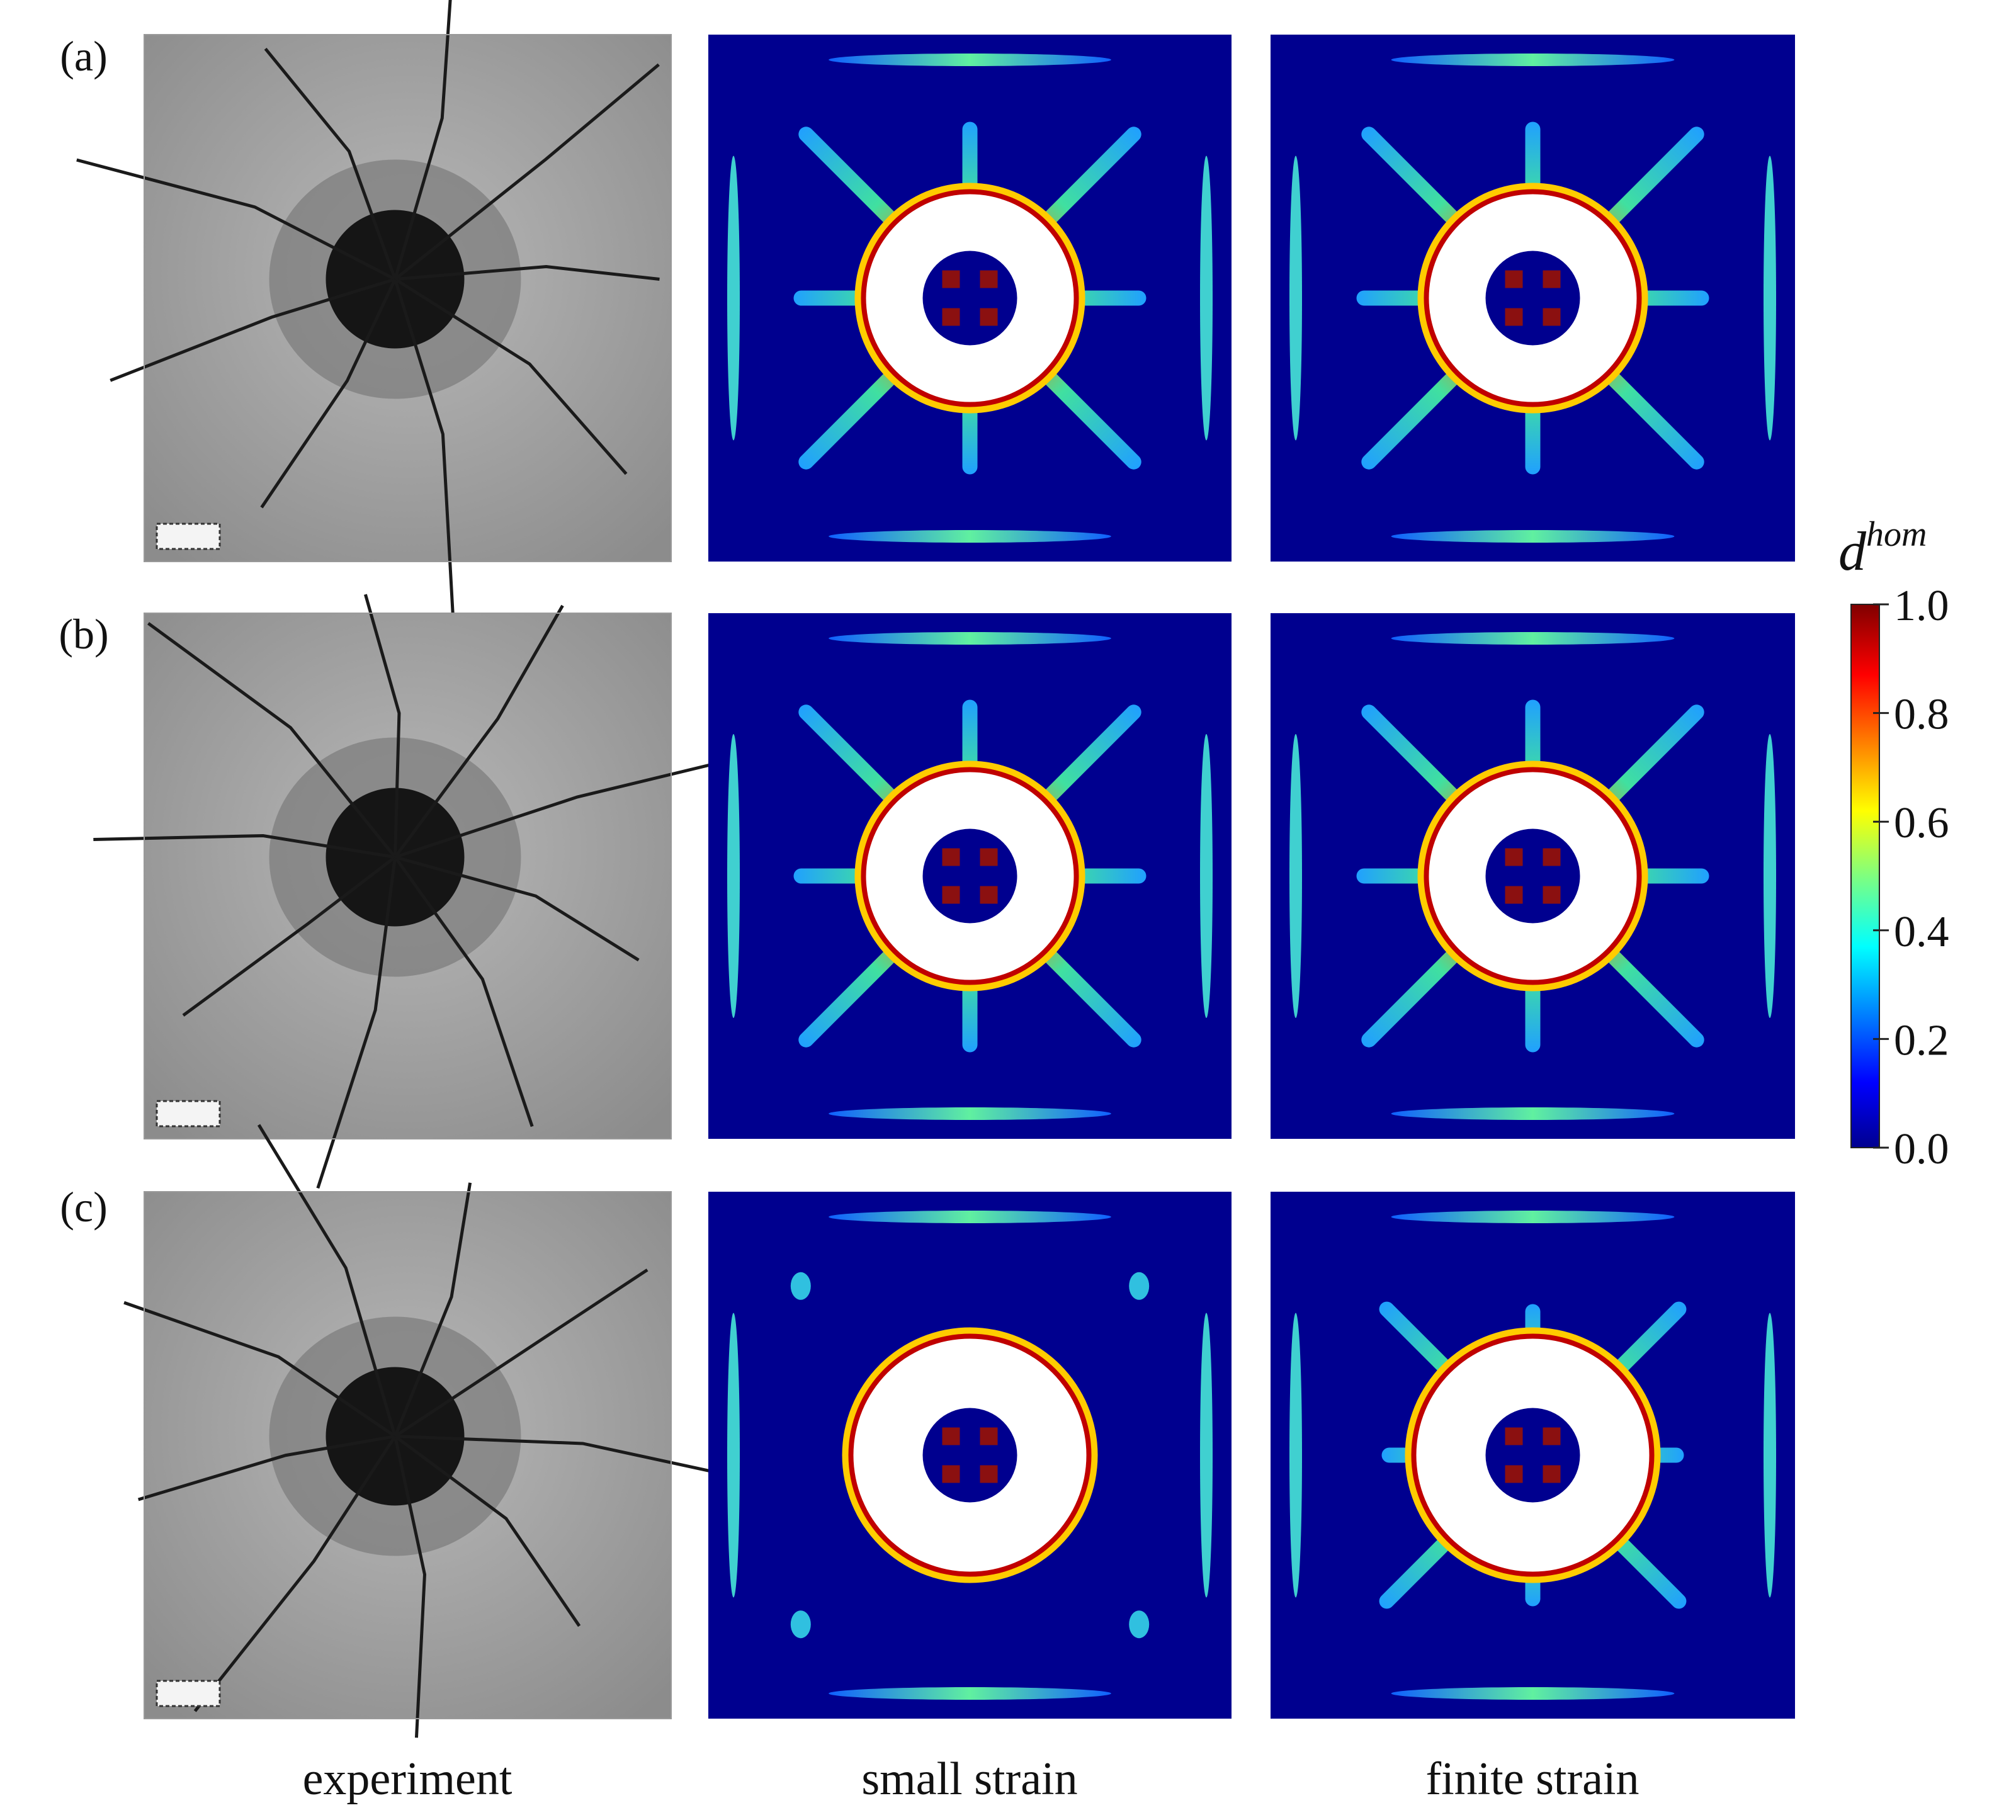 Image resolution: width=2016 pixels, height=1820 pixels. What do you see at coordinates (1921, 1149) in the screenshot?
I see `colorbar-tick-label: 0.0` at bounding box center [1921, 1149].